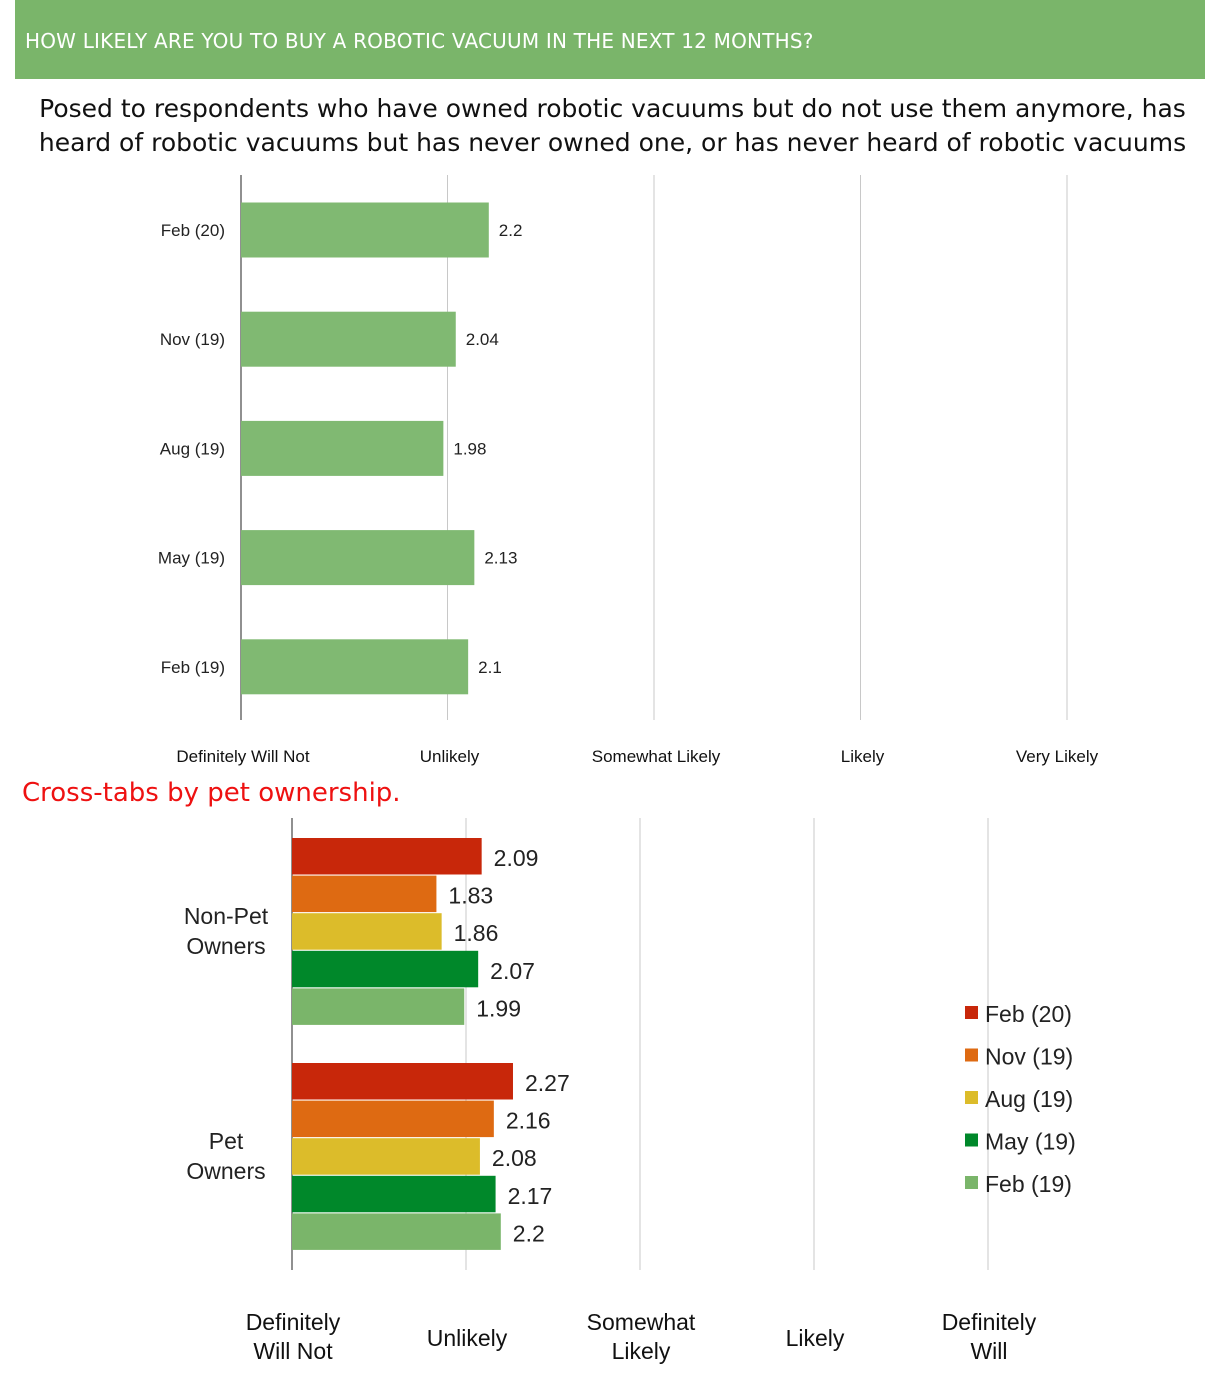 The width and height of the screenshot is (1225, 1375). What do you see at coordinates (193, 230) in the screenshot?
I see `category-label: Feb (20)` at bounding box center [193, 230].